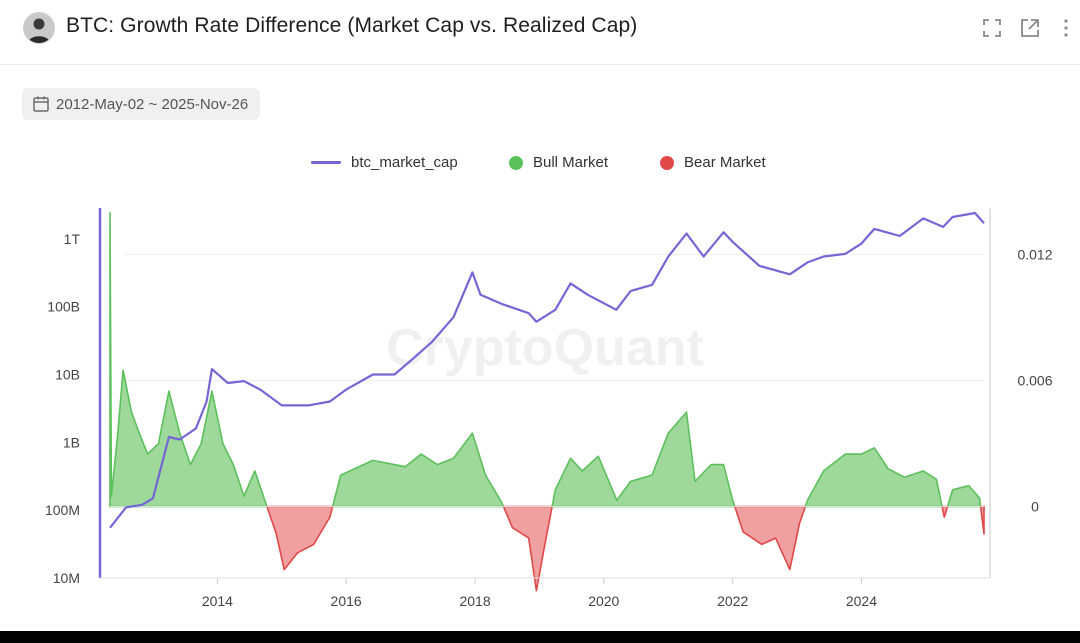  What do you see at coordinates (540, 637) in the screenshot?
I see `bottom-bar` at bounding box center [540, 637].